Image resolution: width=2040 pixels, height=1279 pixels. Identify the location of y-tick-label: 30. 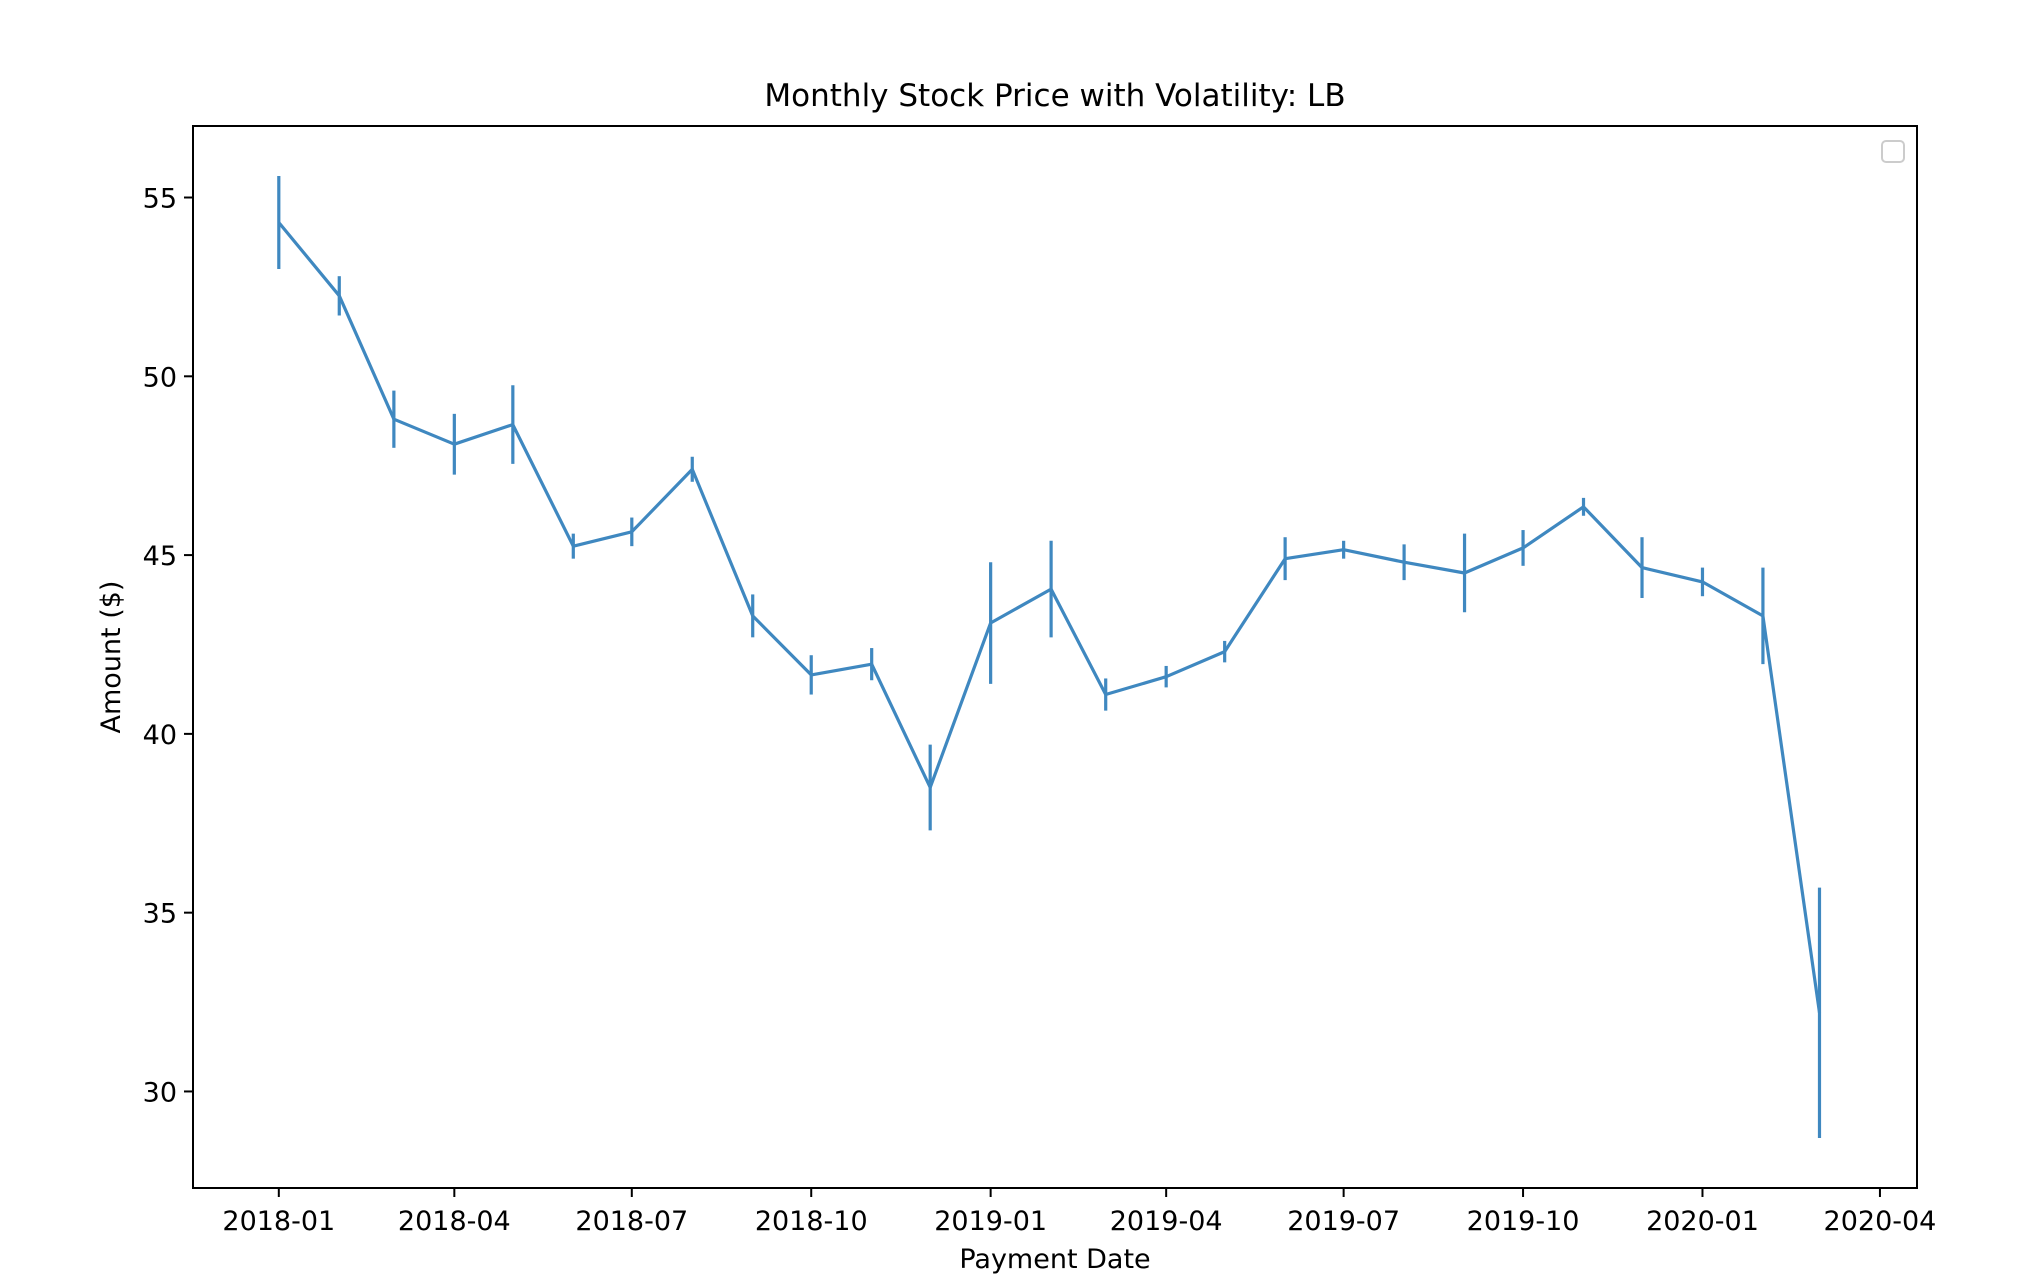
(160, 1092).